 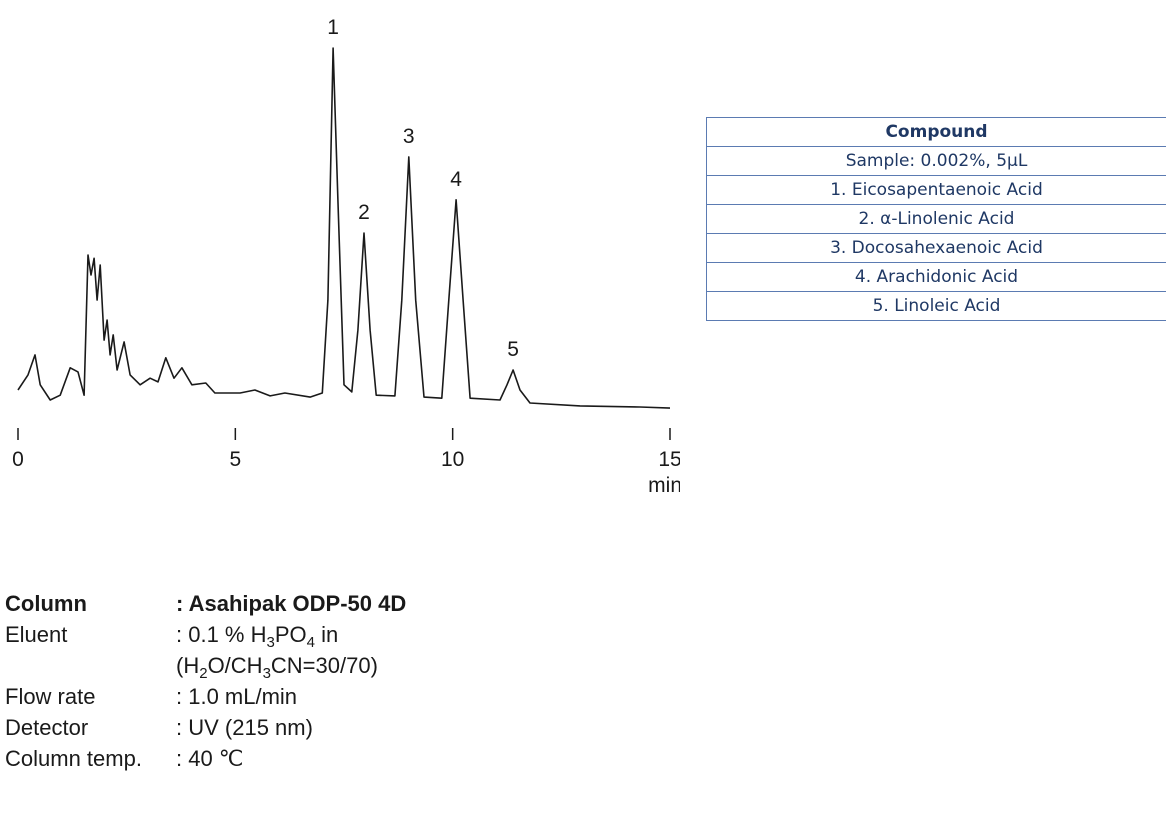 I want to click on condition-row: Detector : UV (215 nm), so click(x=205, y=727).